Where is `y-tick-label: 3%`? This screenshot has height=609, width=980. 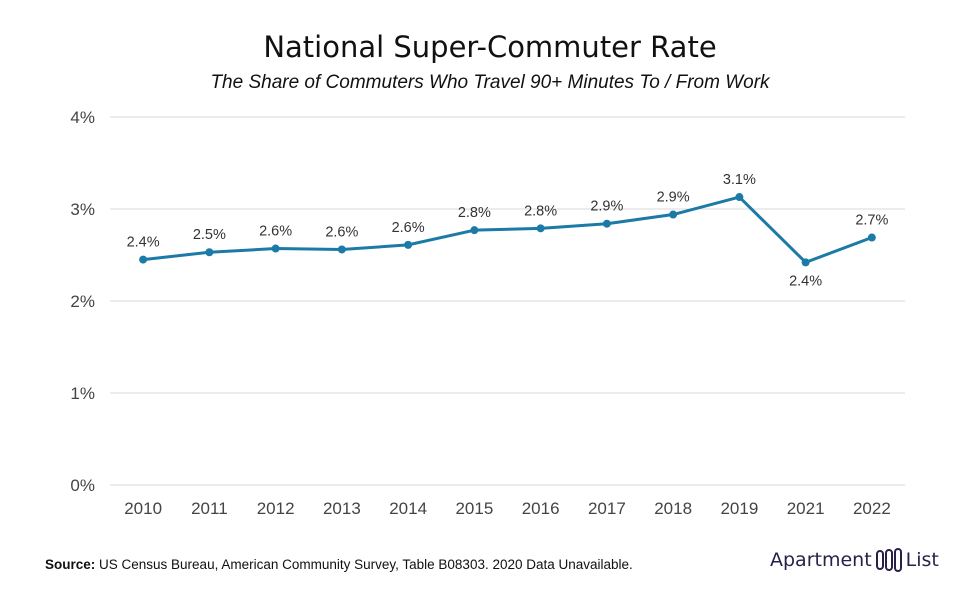
y-tick-label: 3% is located at coordinates (82, 209).